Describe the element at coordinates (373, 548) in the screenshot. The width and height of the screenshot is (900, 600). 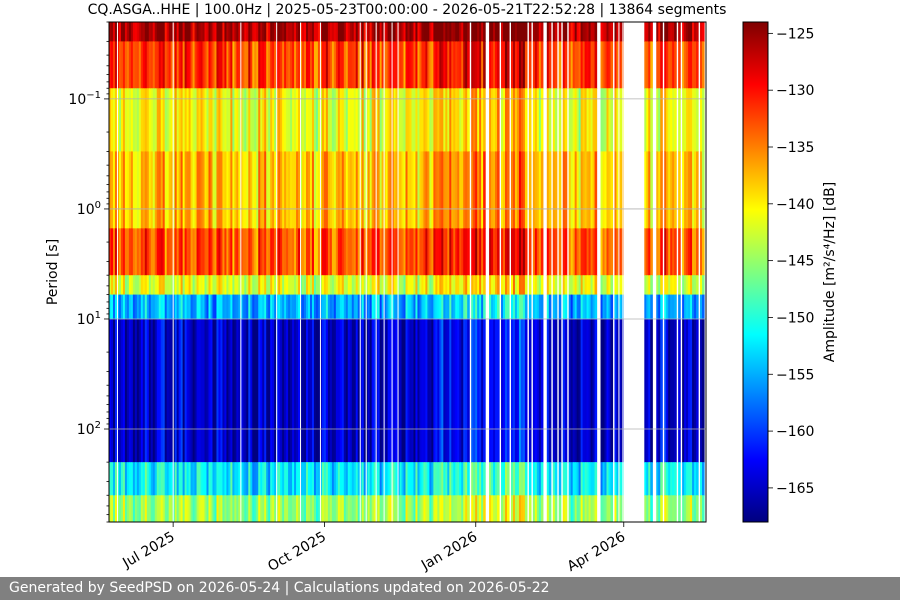
I see `x-axis: Jul 2025 Oct 2025 Jan 2026 Apr 2026` at that location.